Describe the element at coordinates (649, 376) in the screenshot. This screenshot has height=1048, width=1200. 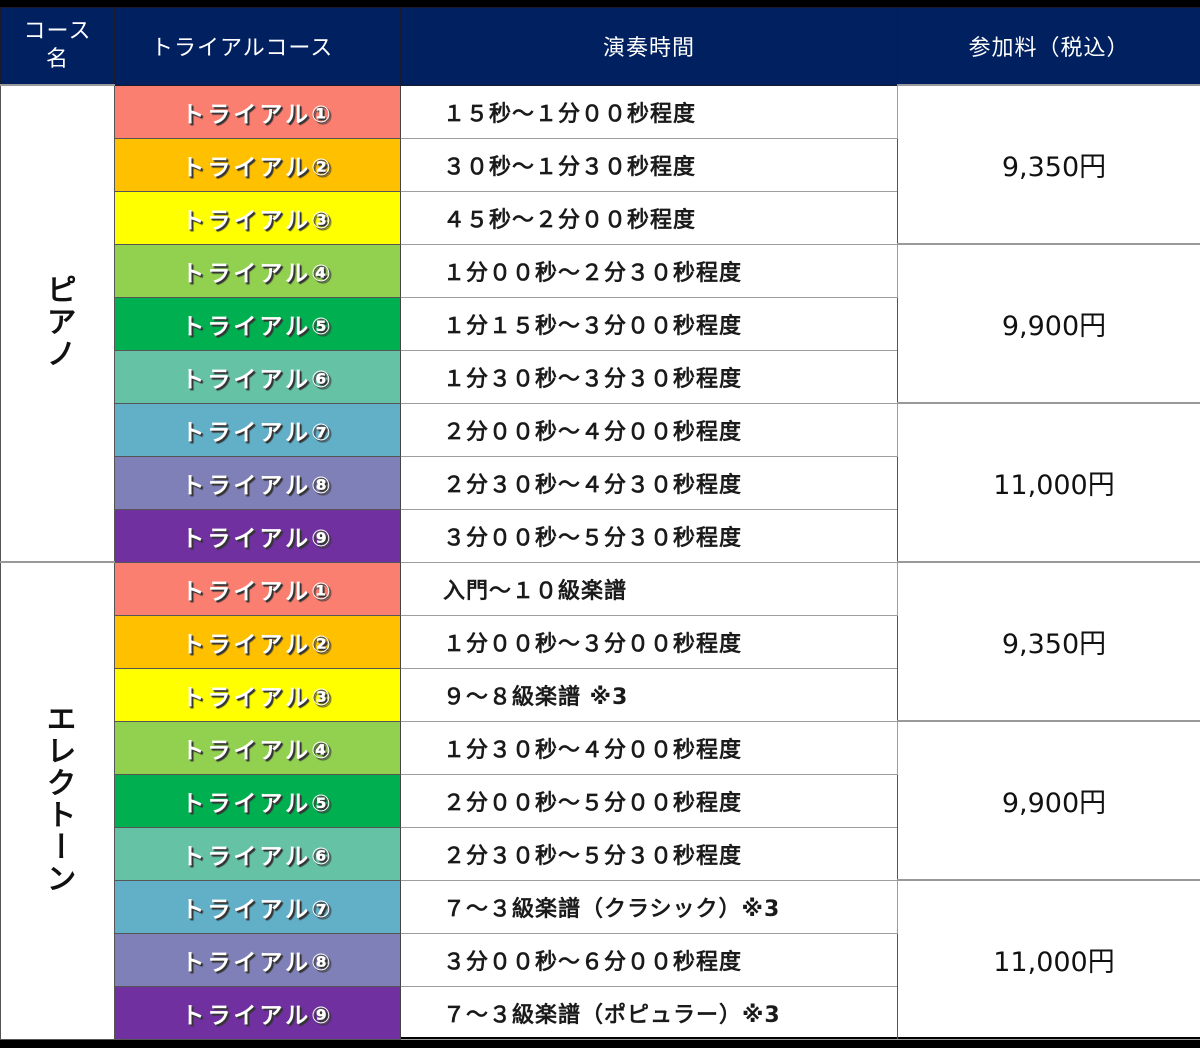
I see `performance-time-cell: １分３０秒～３分３０秒程度` at that location.